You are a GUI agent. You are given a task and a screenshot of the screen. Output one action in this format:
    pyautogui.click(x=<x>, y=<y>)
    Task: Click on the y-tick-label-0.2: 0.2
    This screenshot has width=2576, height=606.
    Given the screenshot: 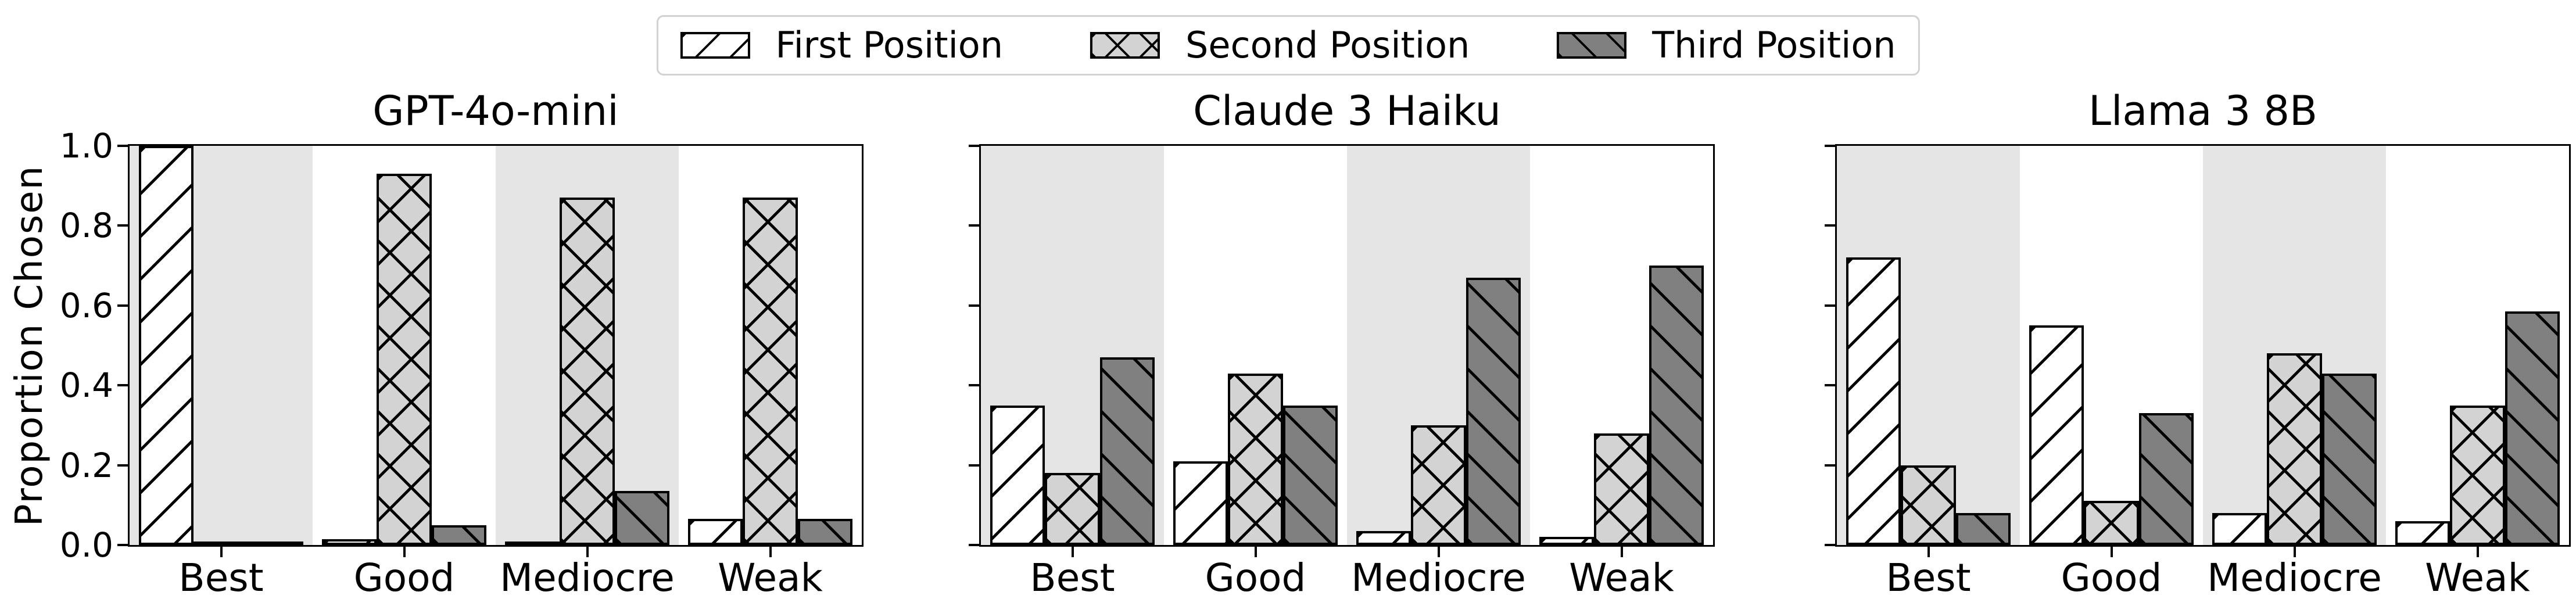 What is the action you would take?
    pyautogui.click(x=86, y=465)
    